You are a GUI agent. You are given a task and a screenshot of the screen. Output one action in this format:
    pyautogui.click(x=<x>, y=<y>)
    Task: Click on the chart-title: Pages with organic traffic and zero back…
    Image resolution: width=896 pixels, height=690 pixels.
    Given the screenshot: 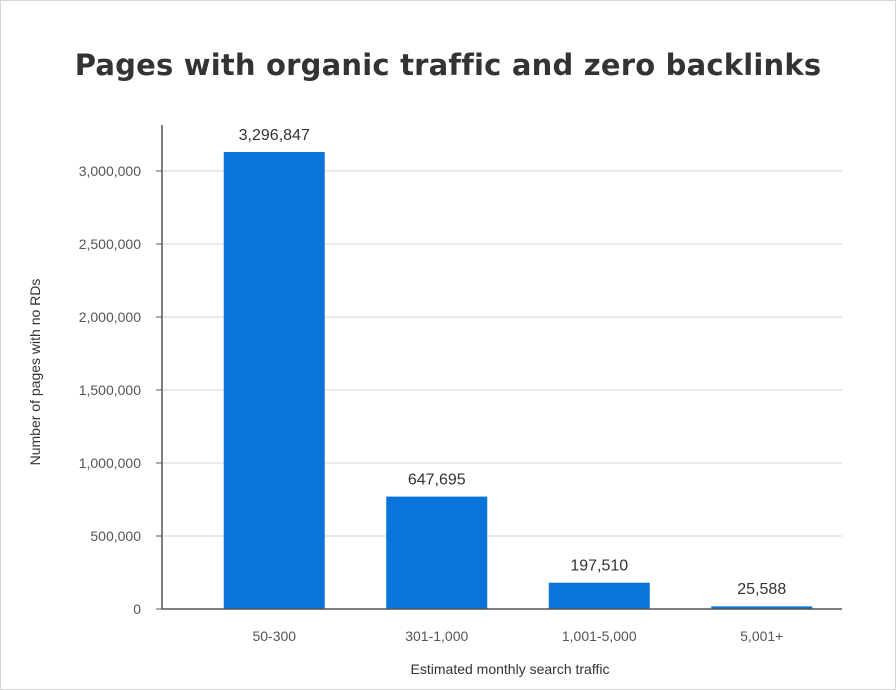 What is the action you would take?
    pyautogui.click(x=448, y=65)
    